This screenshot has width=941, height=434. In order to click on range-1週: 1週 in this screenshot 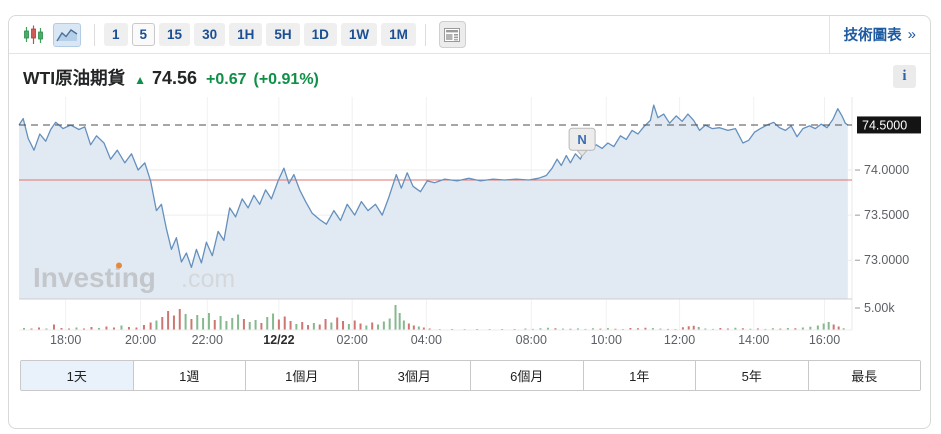, I will do `click(188, 375)`.